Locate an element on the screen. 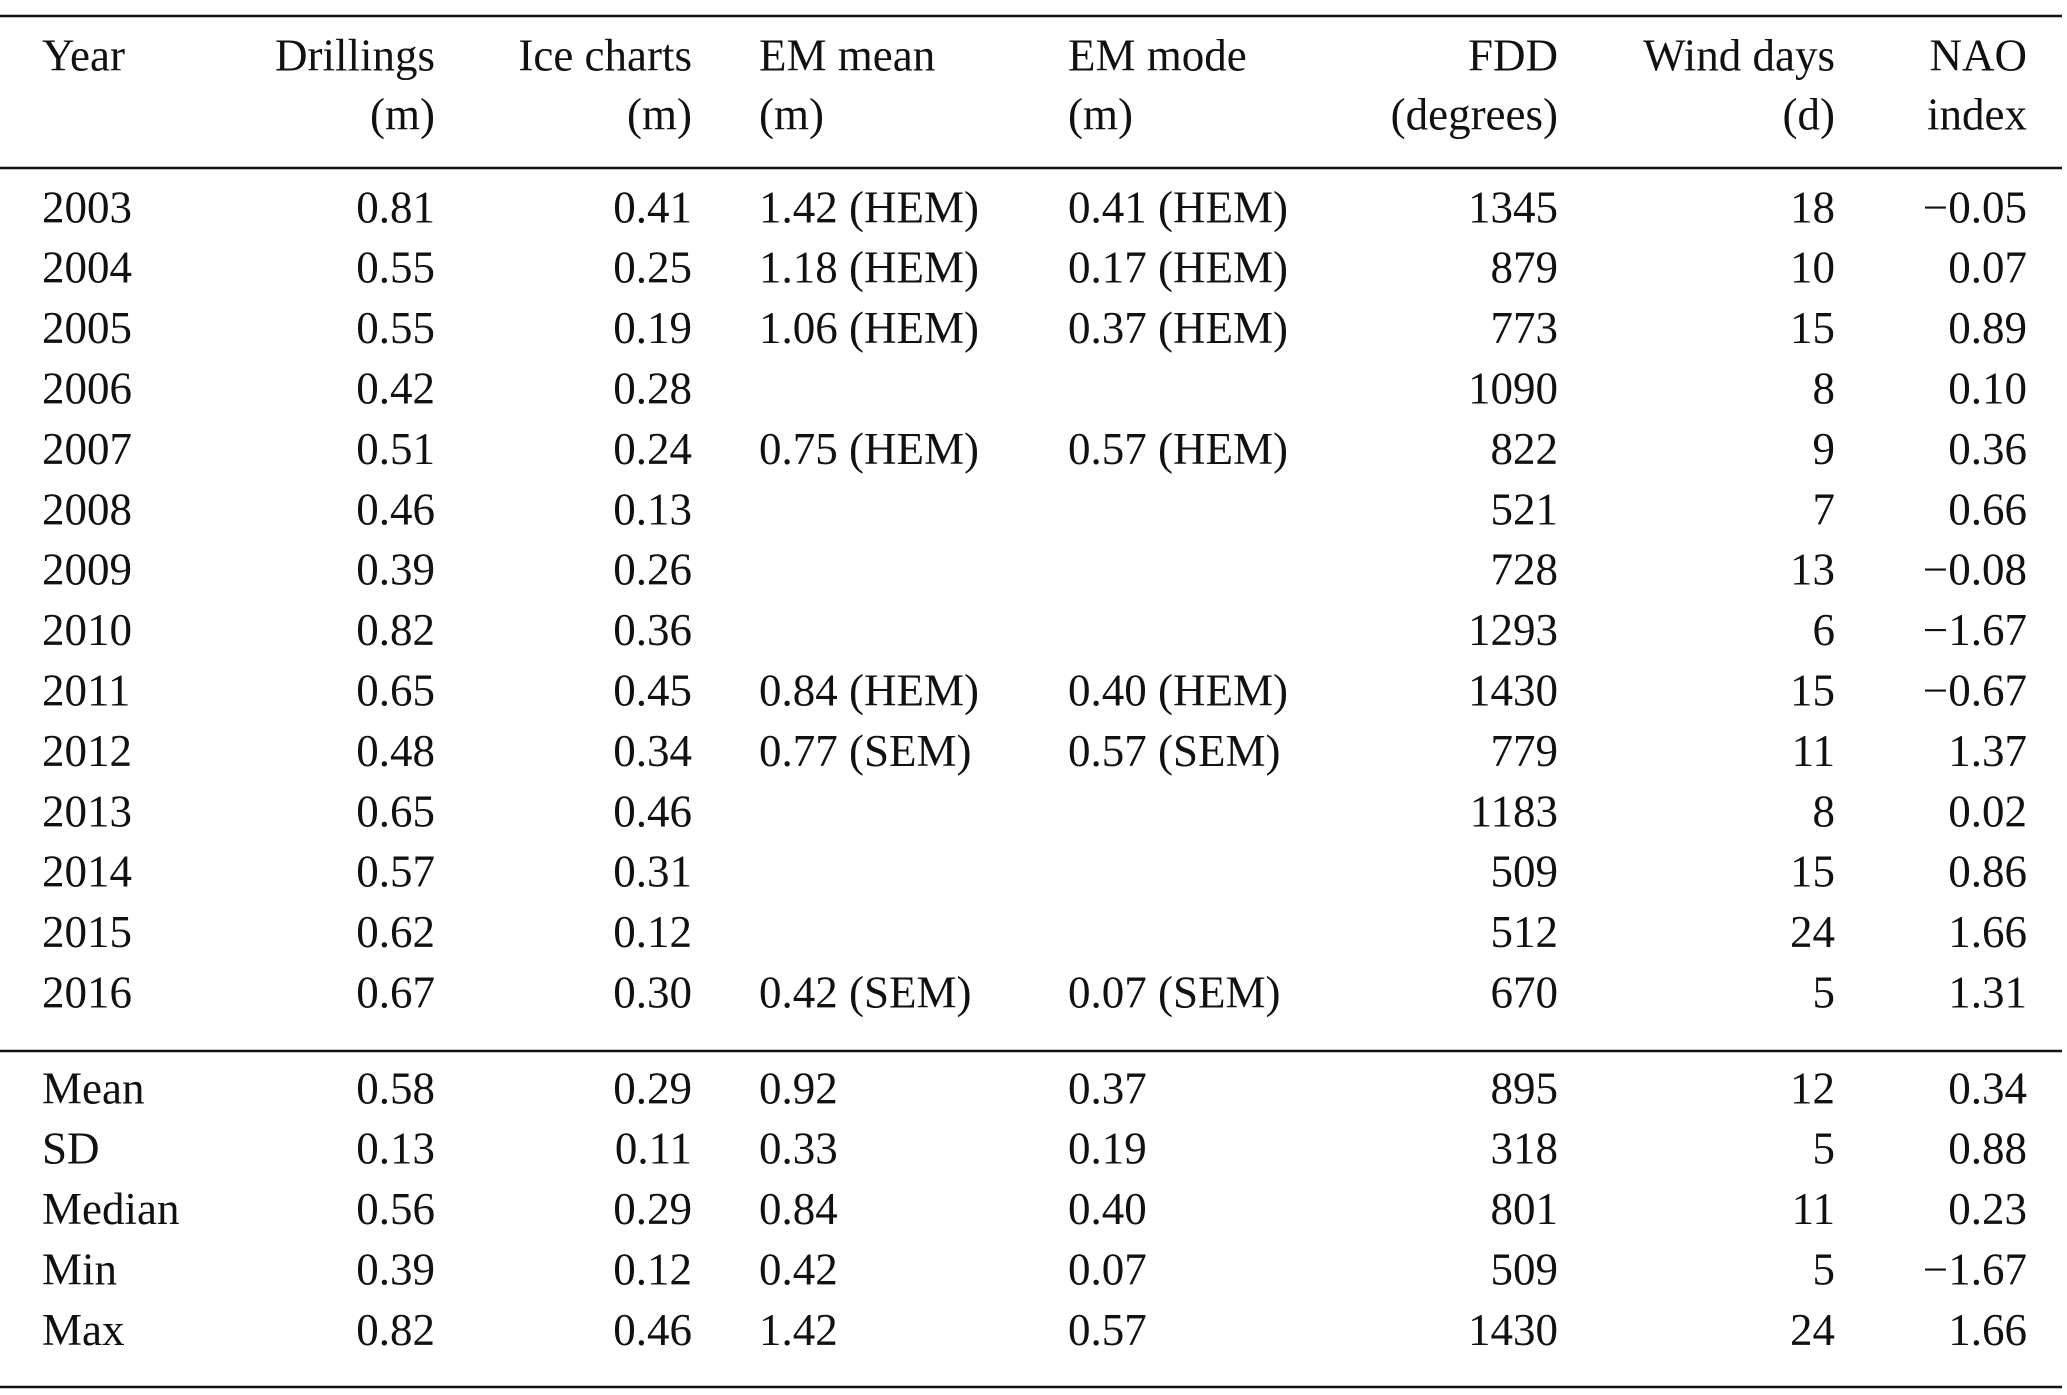 The image size is (2067, 1395). table-cell: 2010 is located at coordinates (87, 630).